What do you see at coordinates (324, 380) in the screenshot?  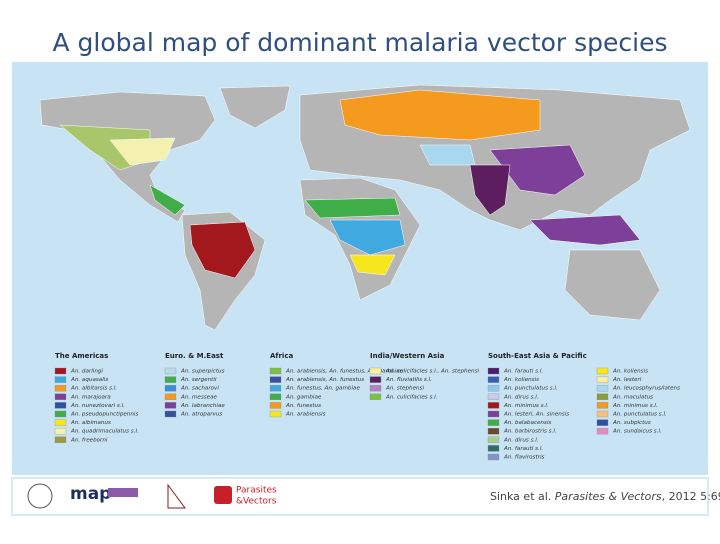 I see `legend-label: An. arabiensis, An. funestus` at bounding box center [324, 380].